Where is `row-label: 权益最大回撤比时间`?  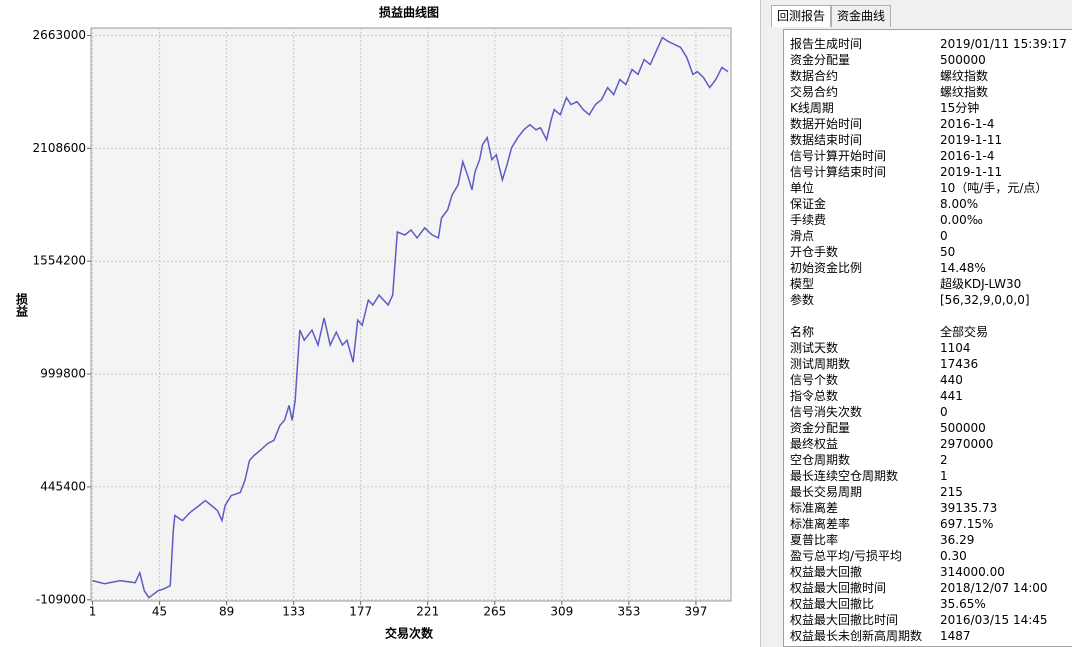 row-label: 权益最大回撤比时间 is located at coordinates (844, 620).